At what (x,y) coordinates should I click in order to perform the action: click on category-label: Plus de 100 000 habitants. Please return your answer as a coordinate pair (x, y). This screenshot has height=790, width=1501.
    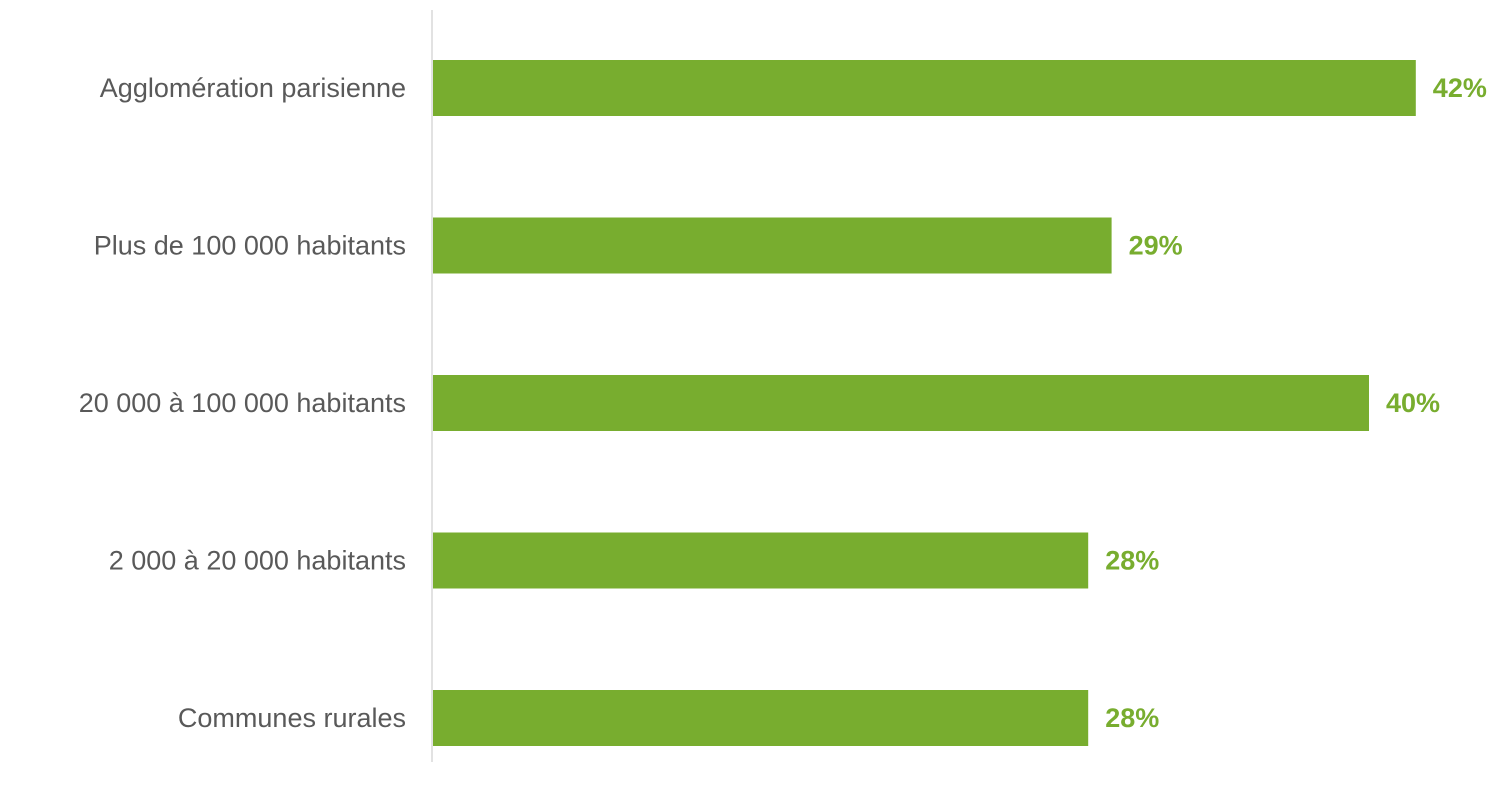
    Looking at the image, I should click on (250, 246).